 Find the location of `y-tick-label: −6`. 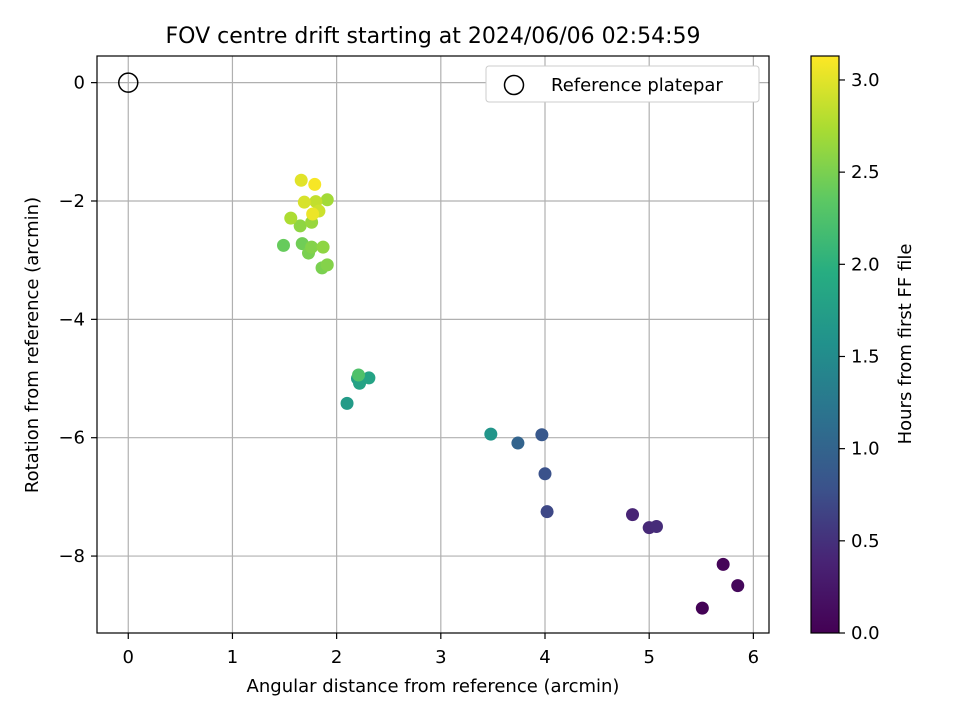

y-tick-label: −6 is located at coordinates (71, 438).